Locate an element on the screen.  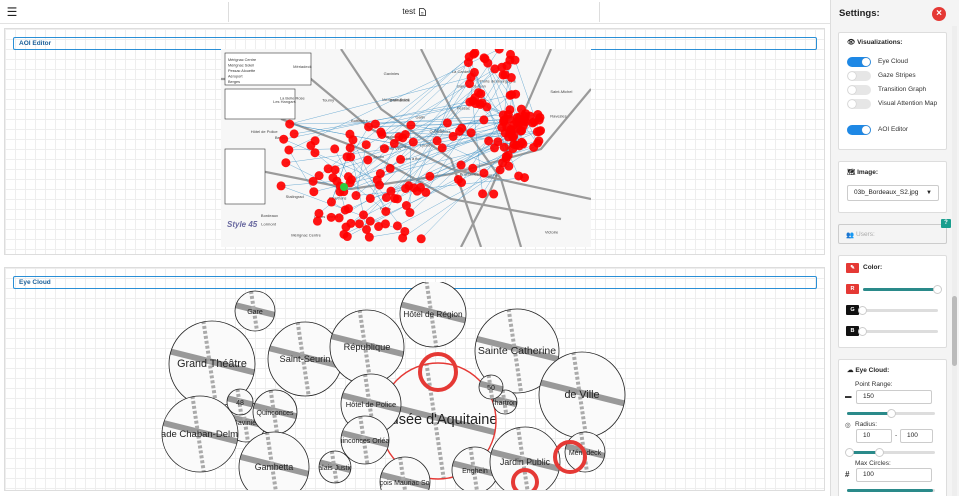
users-icon: 👥 is located at coordinates (850, 235).